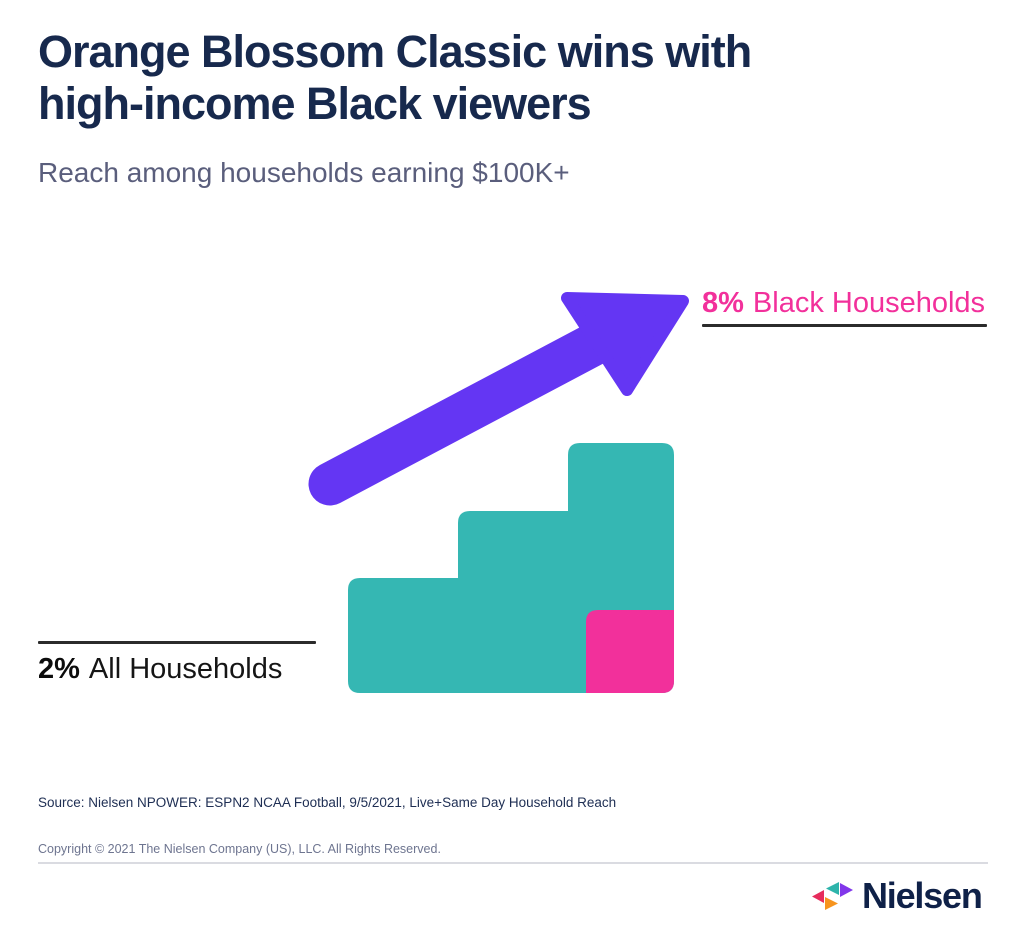  I want to click on logo-triangle-orange, so click(831, 903).